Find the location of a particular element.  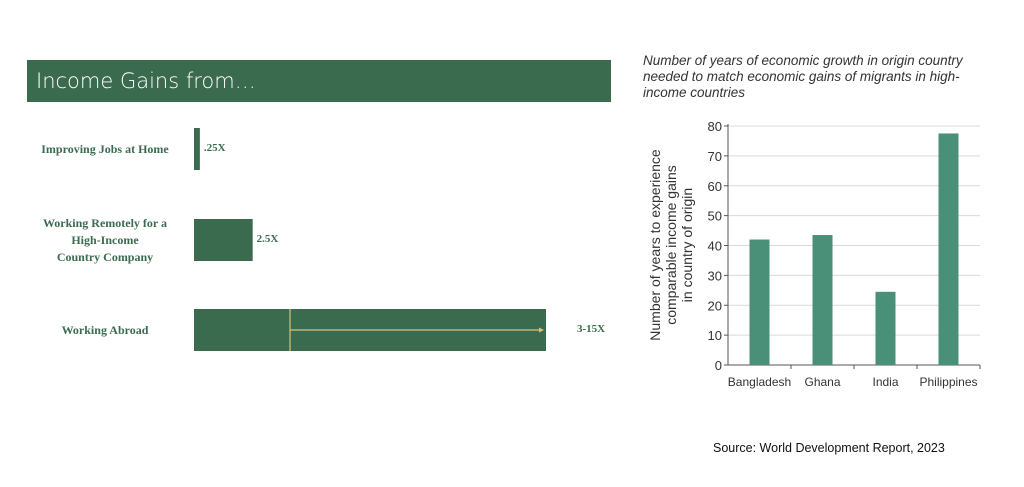

category-label-line: Improving Jobs at Home is located at coordinates (105, 148).